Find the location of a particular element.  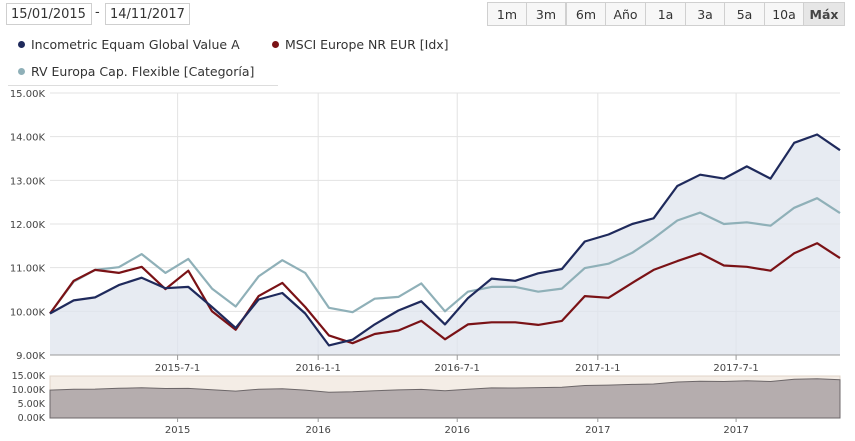

y-tick-label: 12.00K is located at coordinates (28, 225).